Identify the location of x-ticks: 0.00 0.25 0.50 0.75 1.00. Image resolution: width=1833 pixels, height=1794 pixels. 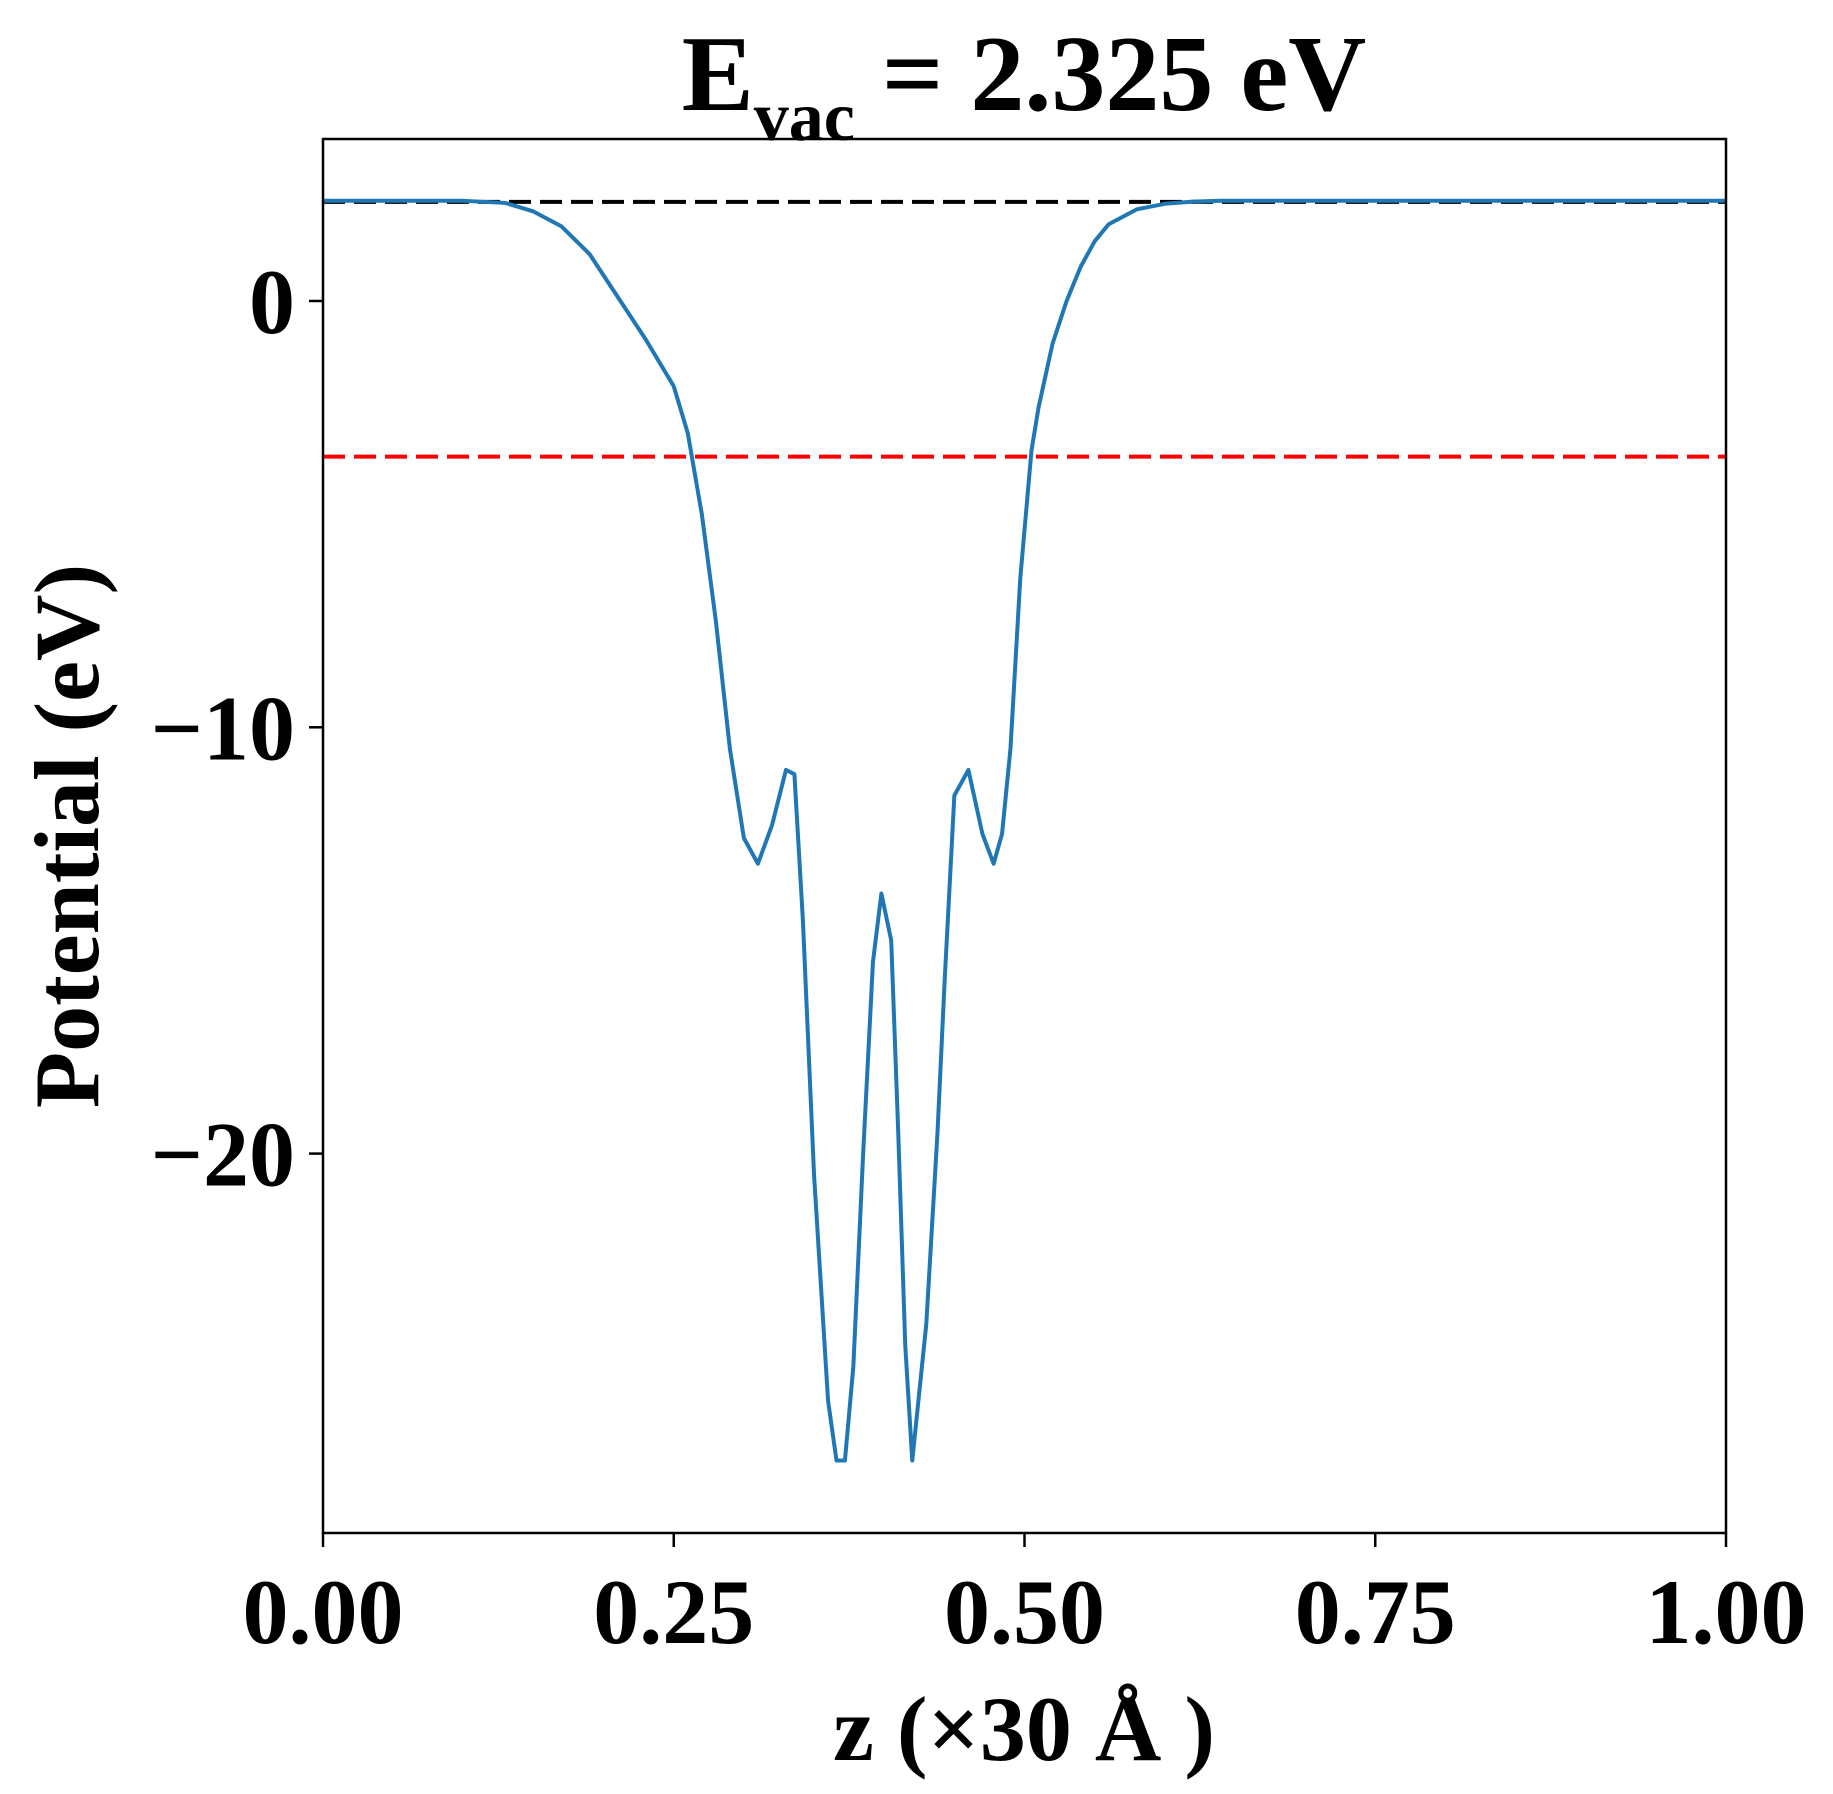
(1025, 1598).